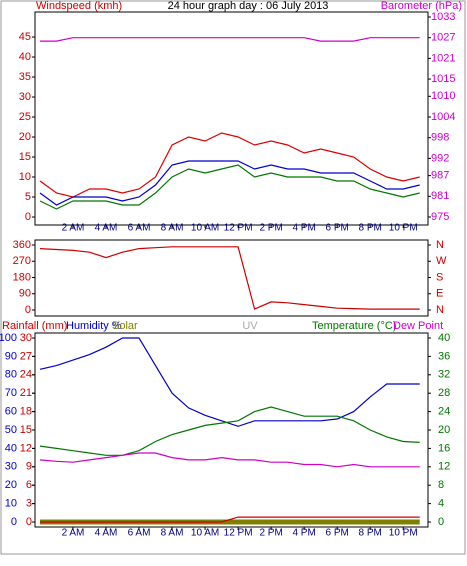  Describe the element at coordinates (439, 294) in the screenshot. I see `y2-tick-label: E` at that location.